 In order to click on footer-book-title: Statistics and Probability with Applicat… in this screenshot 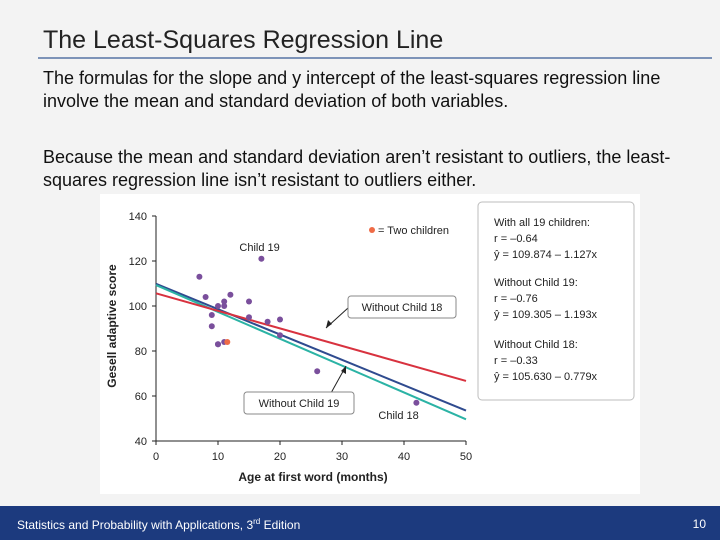, I will do `click(158, 524)`.